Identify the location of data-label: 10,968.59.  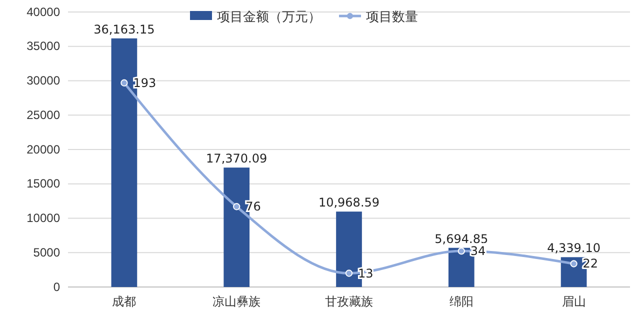
(349, 203).